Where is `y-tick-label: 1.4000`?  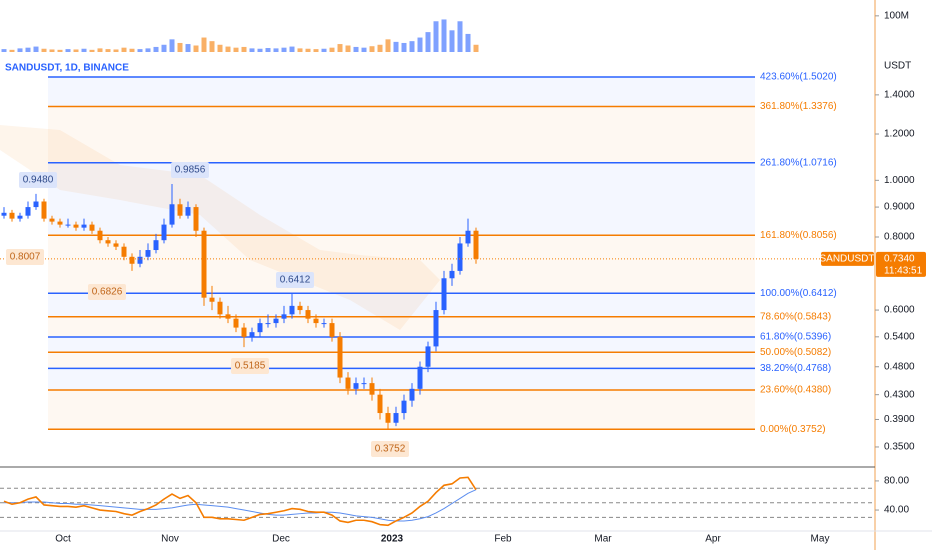
y-tick-label: 1.4000 is located at coordinates (899, 95).